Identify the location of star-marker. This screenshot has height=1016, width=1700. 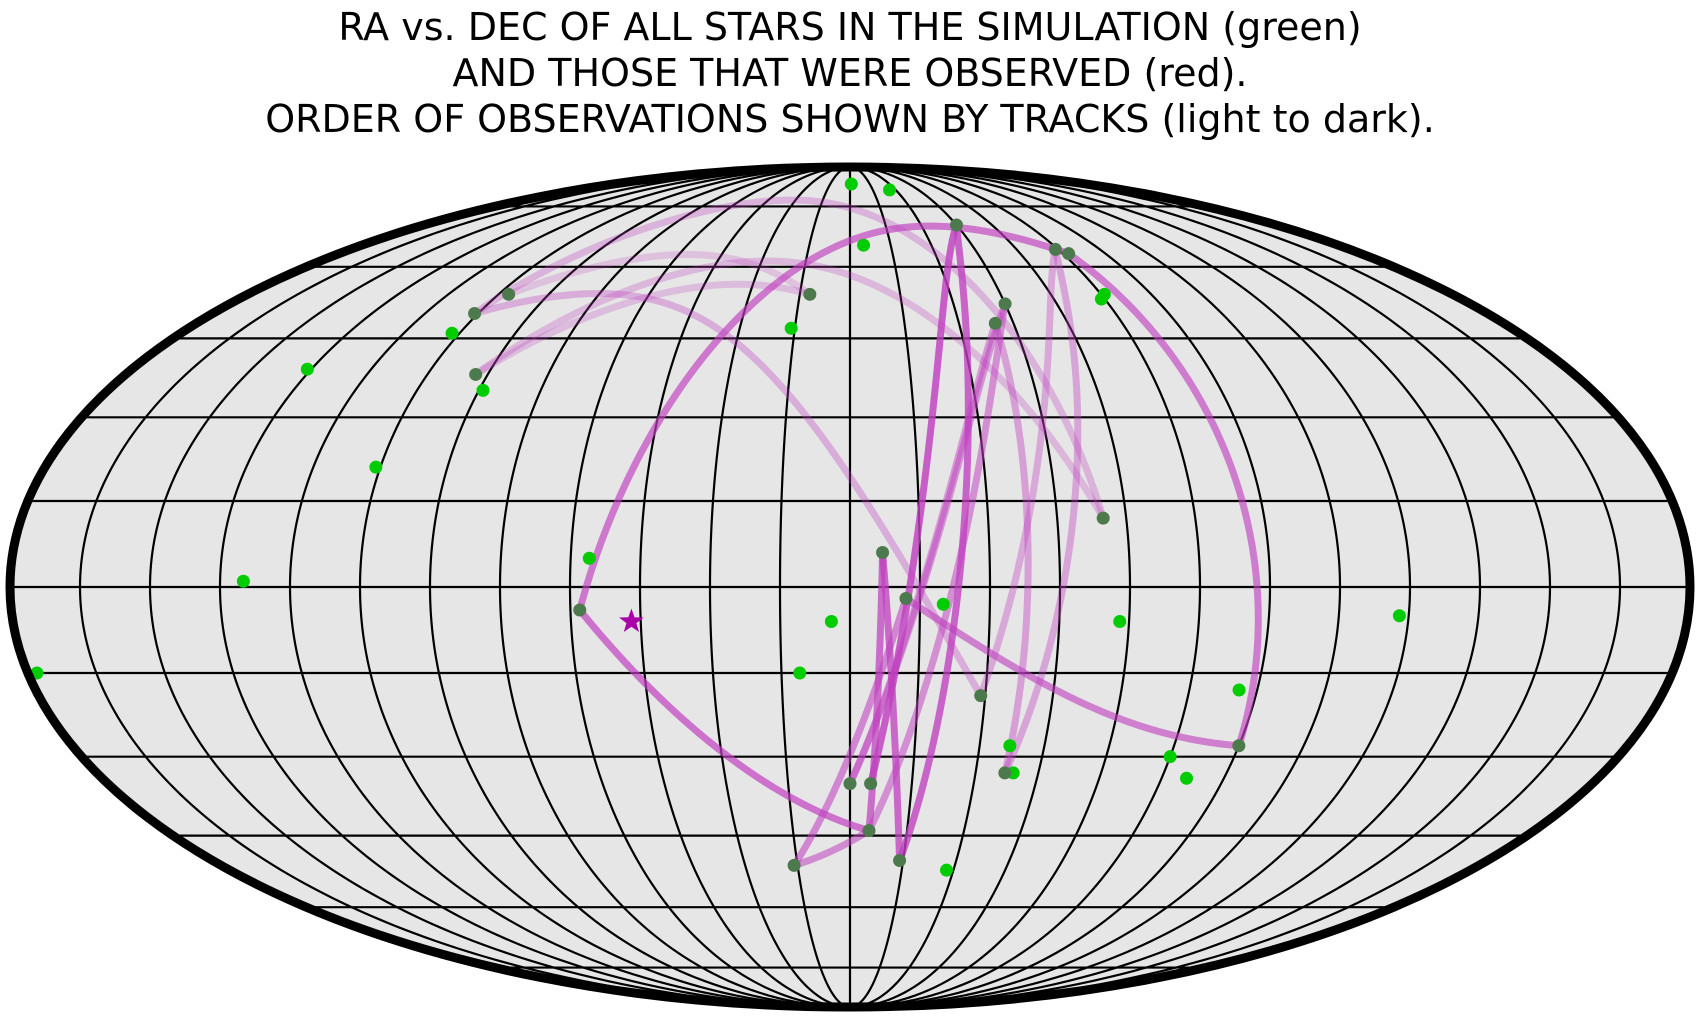
(631, 620).